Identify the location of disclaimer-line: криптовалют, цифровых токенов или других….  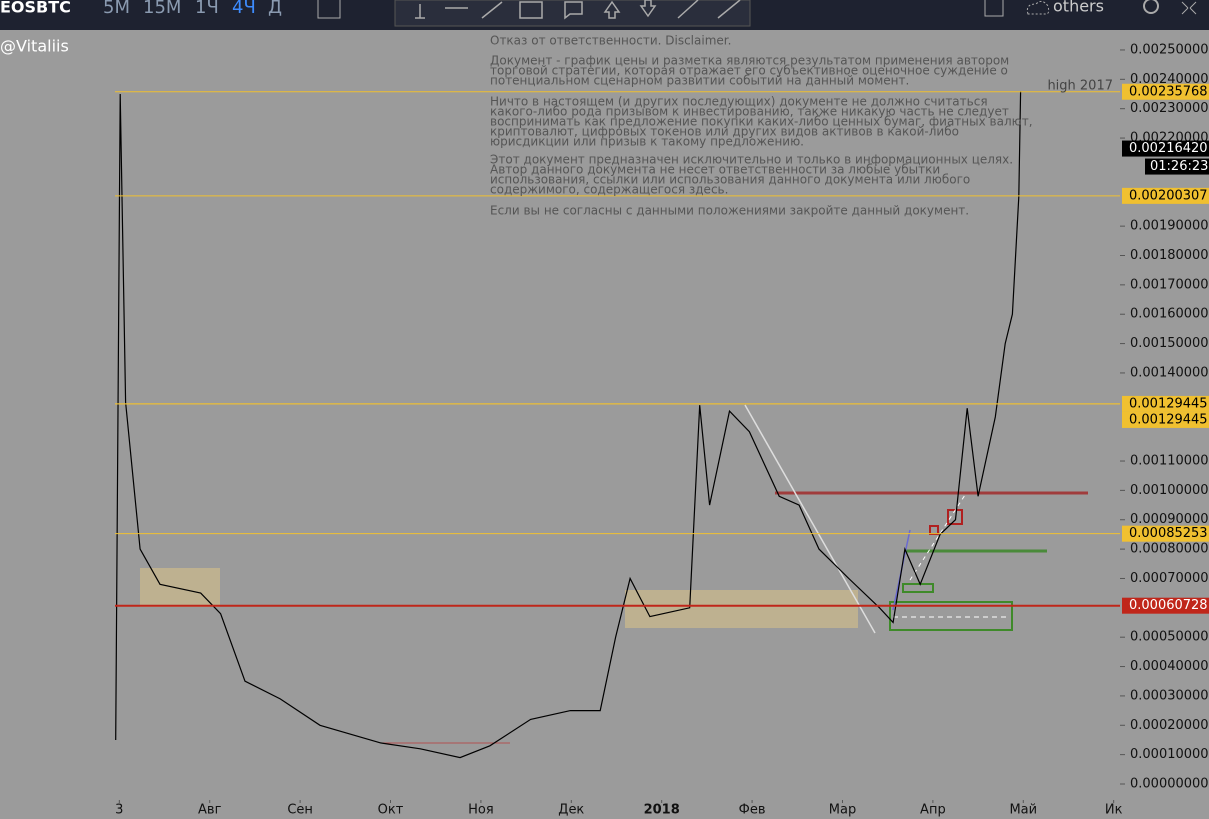
(724, 132).